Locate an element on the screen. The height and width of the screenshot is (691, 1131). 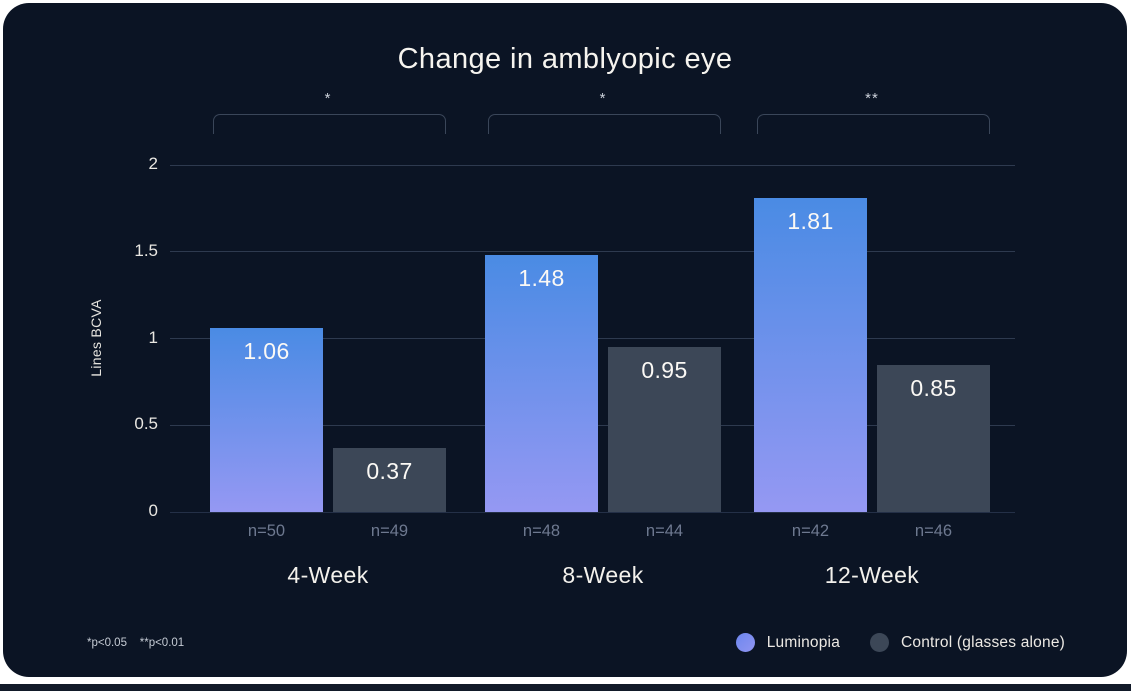
category-label-4-week: 4-Week is located at coordinates (328, 575).